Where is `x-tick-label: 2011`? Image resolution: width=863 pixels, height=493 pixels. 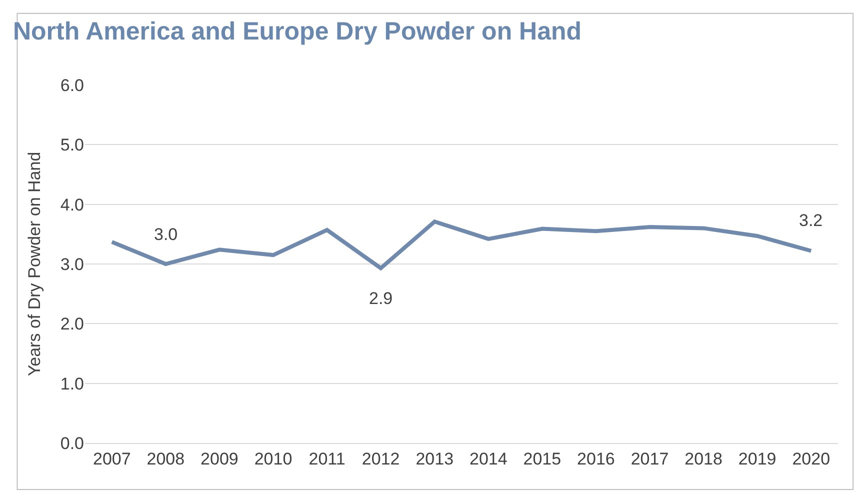 x-tick-label: 2011 is located at coordinates (327, 458).